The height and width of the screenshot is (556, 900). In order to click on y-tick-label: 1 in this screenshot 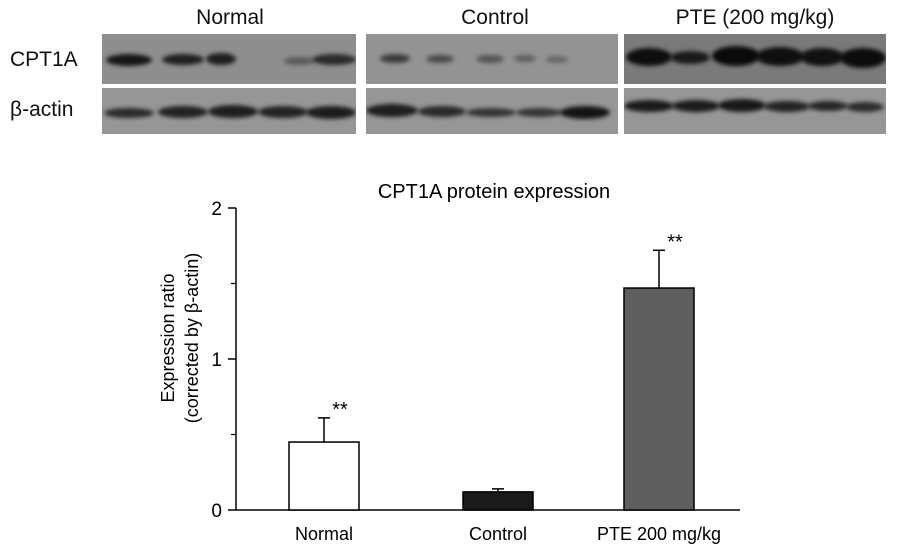, I will do `click(216, 360)`.